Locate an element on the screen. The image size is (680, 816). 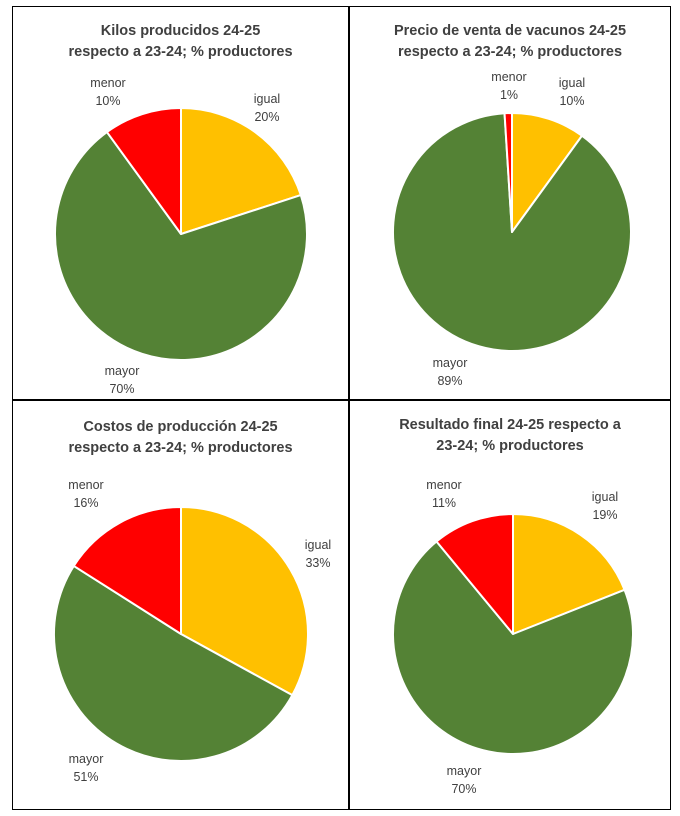
pie-chart-kilos: igual 20% mayor 70% menor 10% is located at coordinates (181, 236).